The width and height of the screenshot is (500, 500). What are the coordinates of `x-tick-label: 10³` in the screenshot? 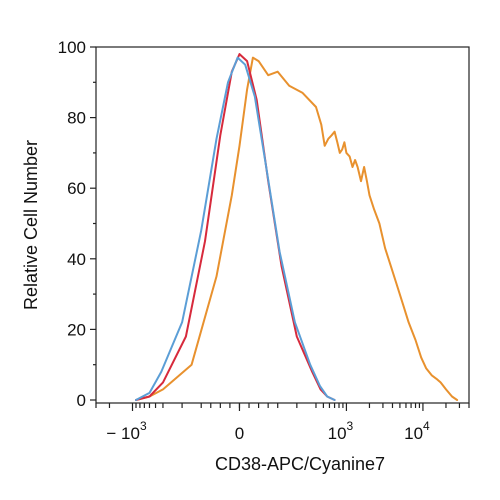 It's located at (341, 431).